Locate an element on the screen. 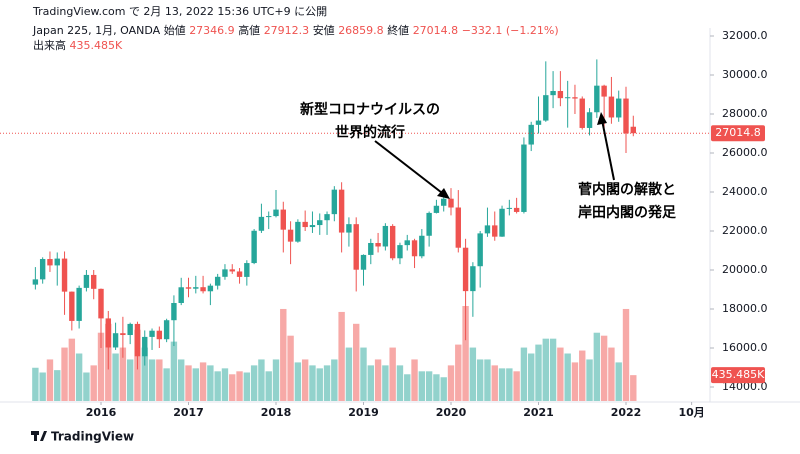 This screenshot has height=454, width=800. legend-line: 出来高 435.485K is located at coordinates (78, 45).